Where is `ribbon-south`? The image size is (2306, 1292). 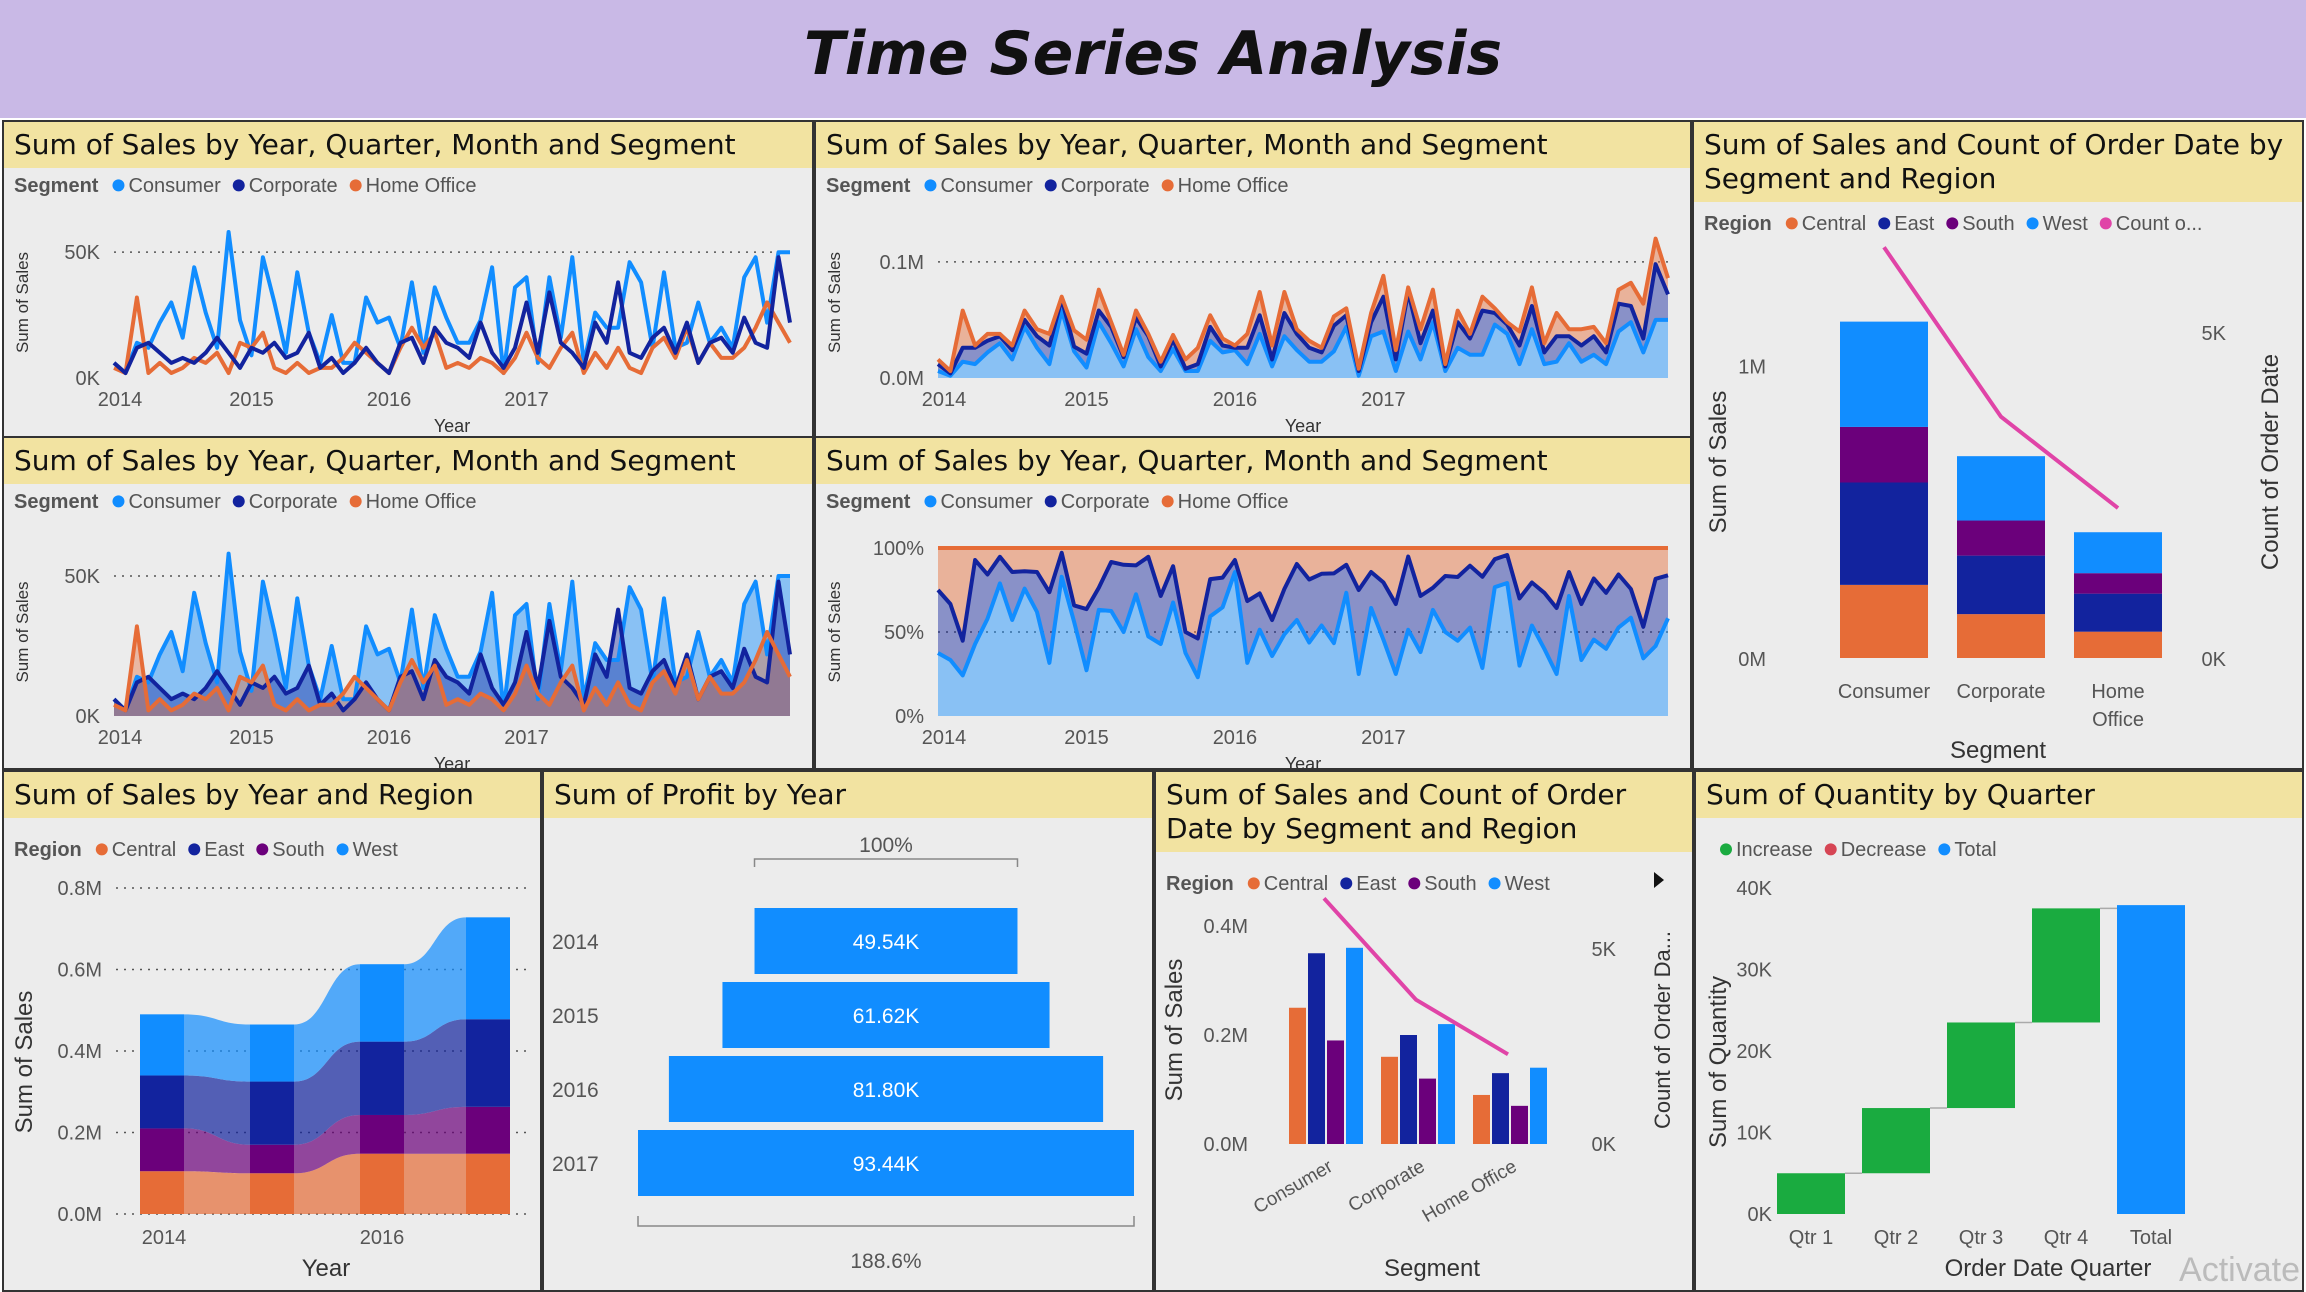
ribbon-south is located at coordinates (435, 1130).